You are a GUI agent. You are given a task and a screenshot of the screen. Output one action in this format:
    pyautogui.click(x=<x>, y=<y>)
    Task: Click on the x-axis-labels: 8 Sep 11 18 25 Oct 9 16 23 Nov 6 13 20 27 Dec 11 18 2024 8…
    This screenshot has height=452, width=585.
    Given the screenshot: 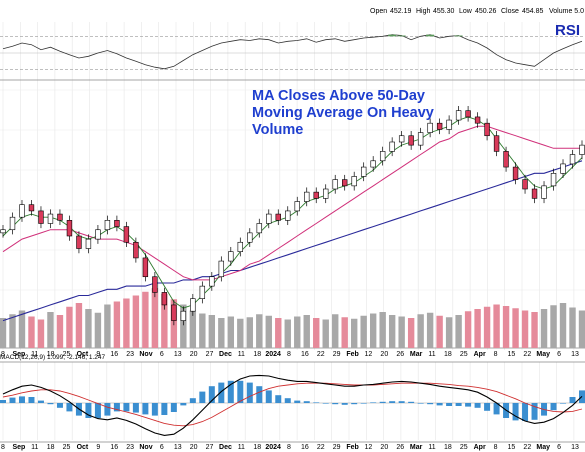 What is the action you would take?
    pyautogui.click(x=290, y=354)
    